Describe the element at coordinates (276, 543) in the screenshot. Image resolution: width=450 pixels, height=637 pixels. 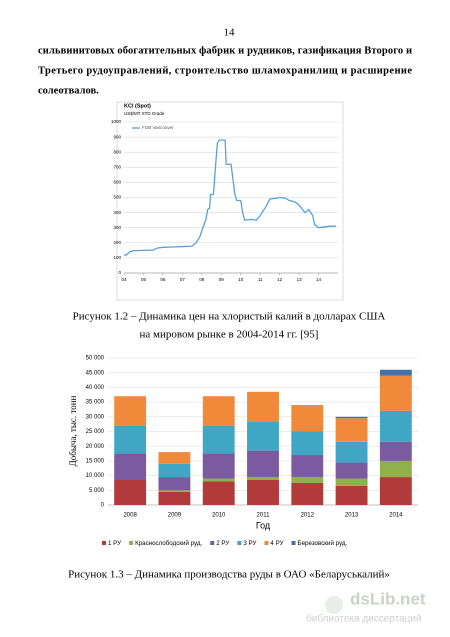
I see `legend-label: 4 РУ` at that location.